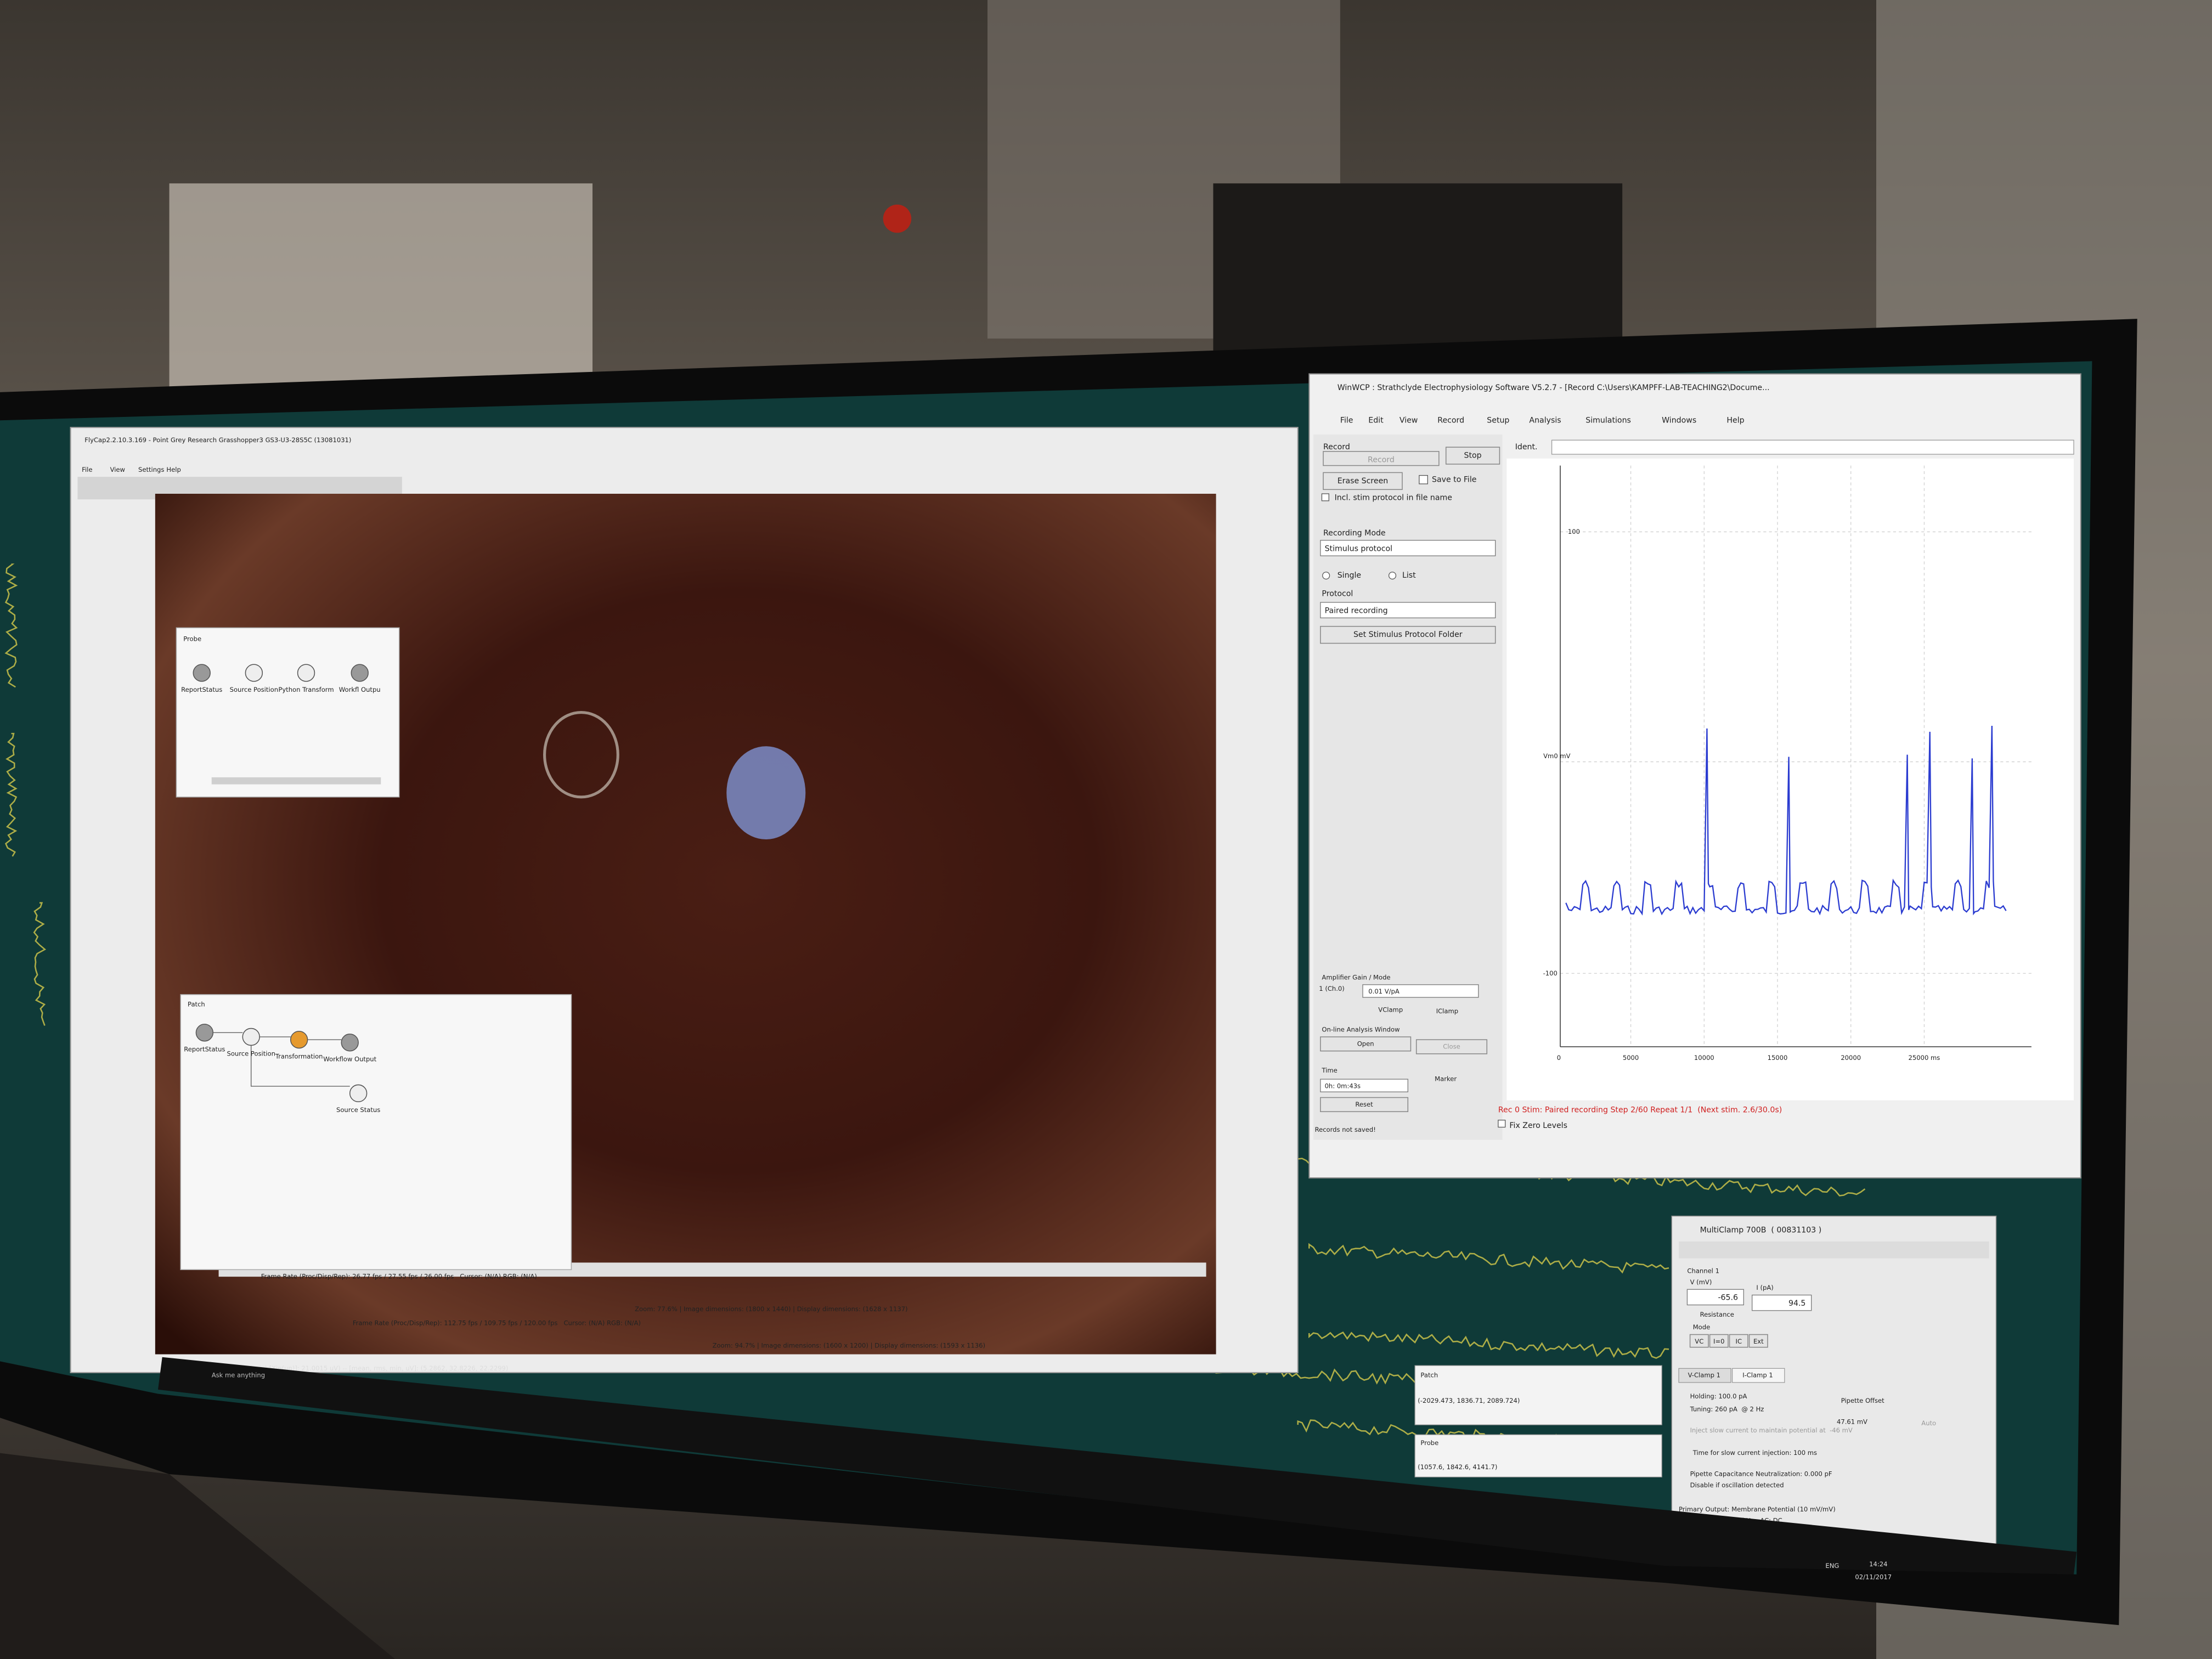 The height and width of the screenshot is (1659, 2212). I want to click on checkbox-label: Fix Zero Levels, so click(1538, 1125).